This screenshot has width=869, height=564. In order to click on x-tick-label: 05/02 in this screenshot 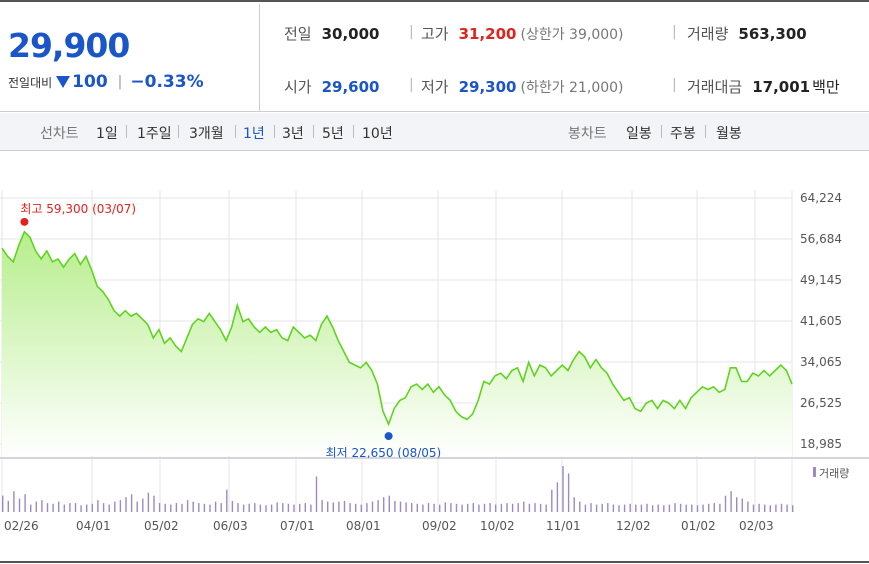, I will do `click(161, 526)`.